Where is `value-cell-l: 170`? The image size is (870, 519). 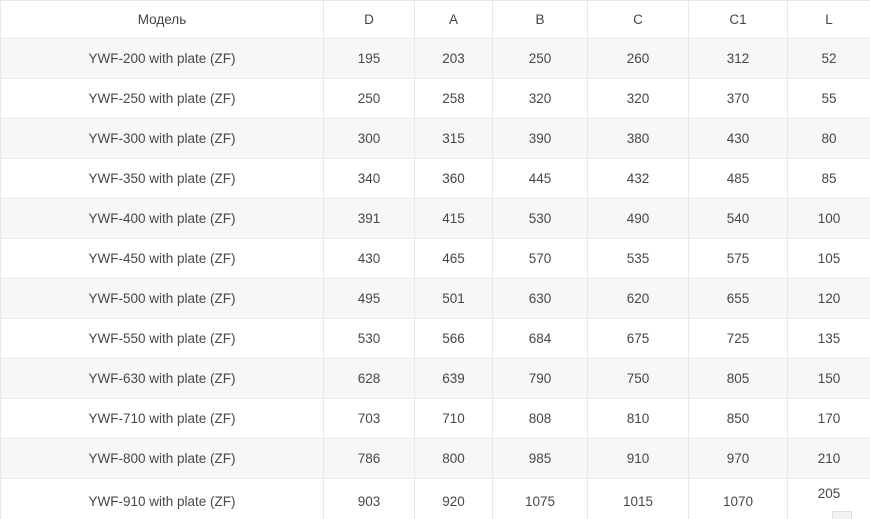 value-cell-l: 170 is located at coordinates (828, 418).